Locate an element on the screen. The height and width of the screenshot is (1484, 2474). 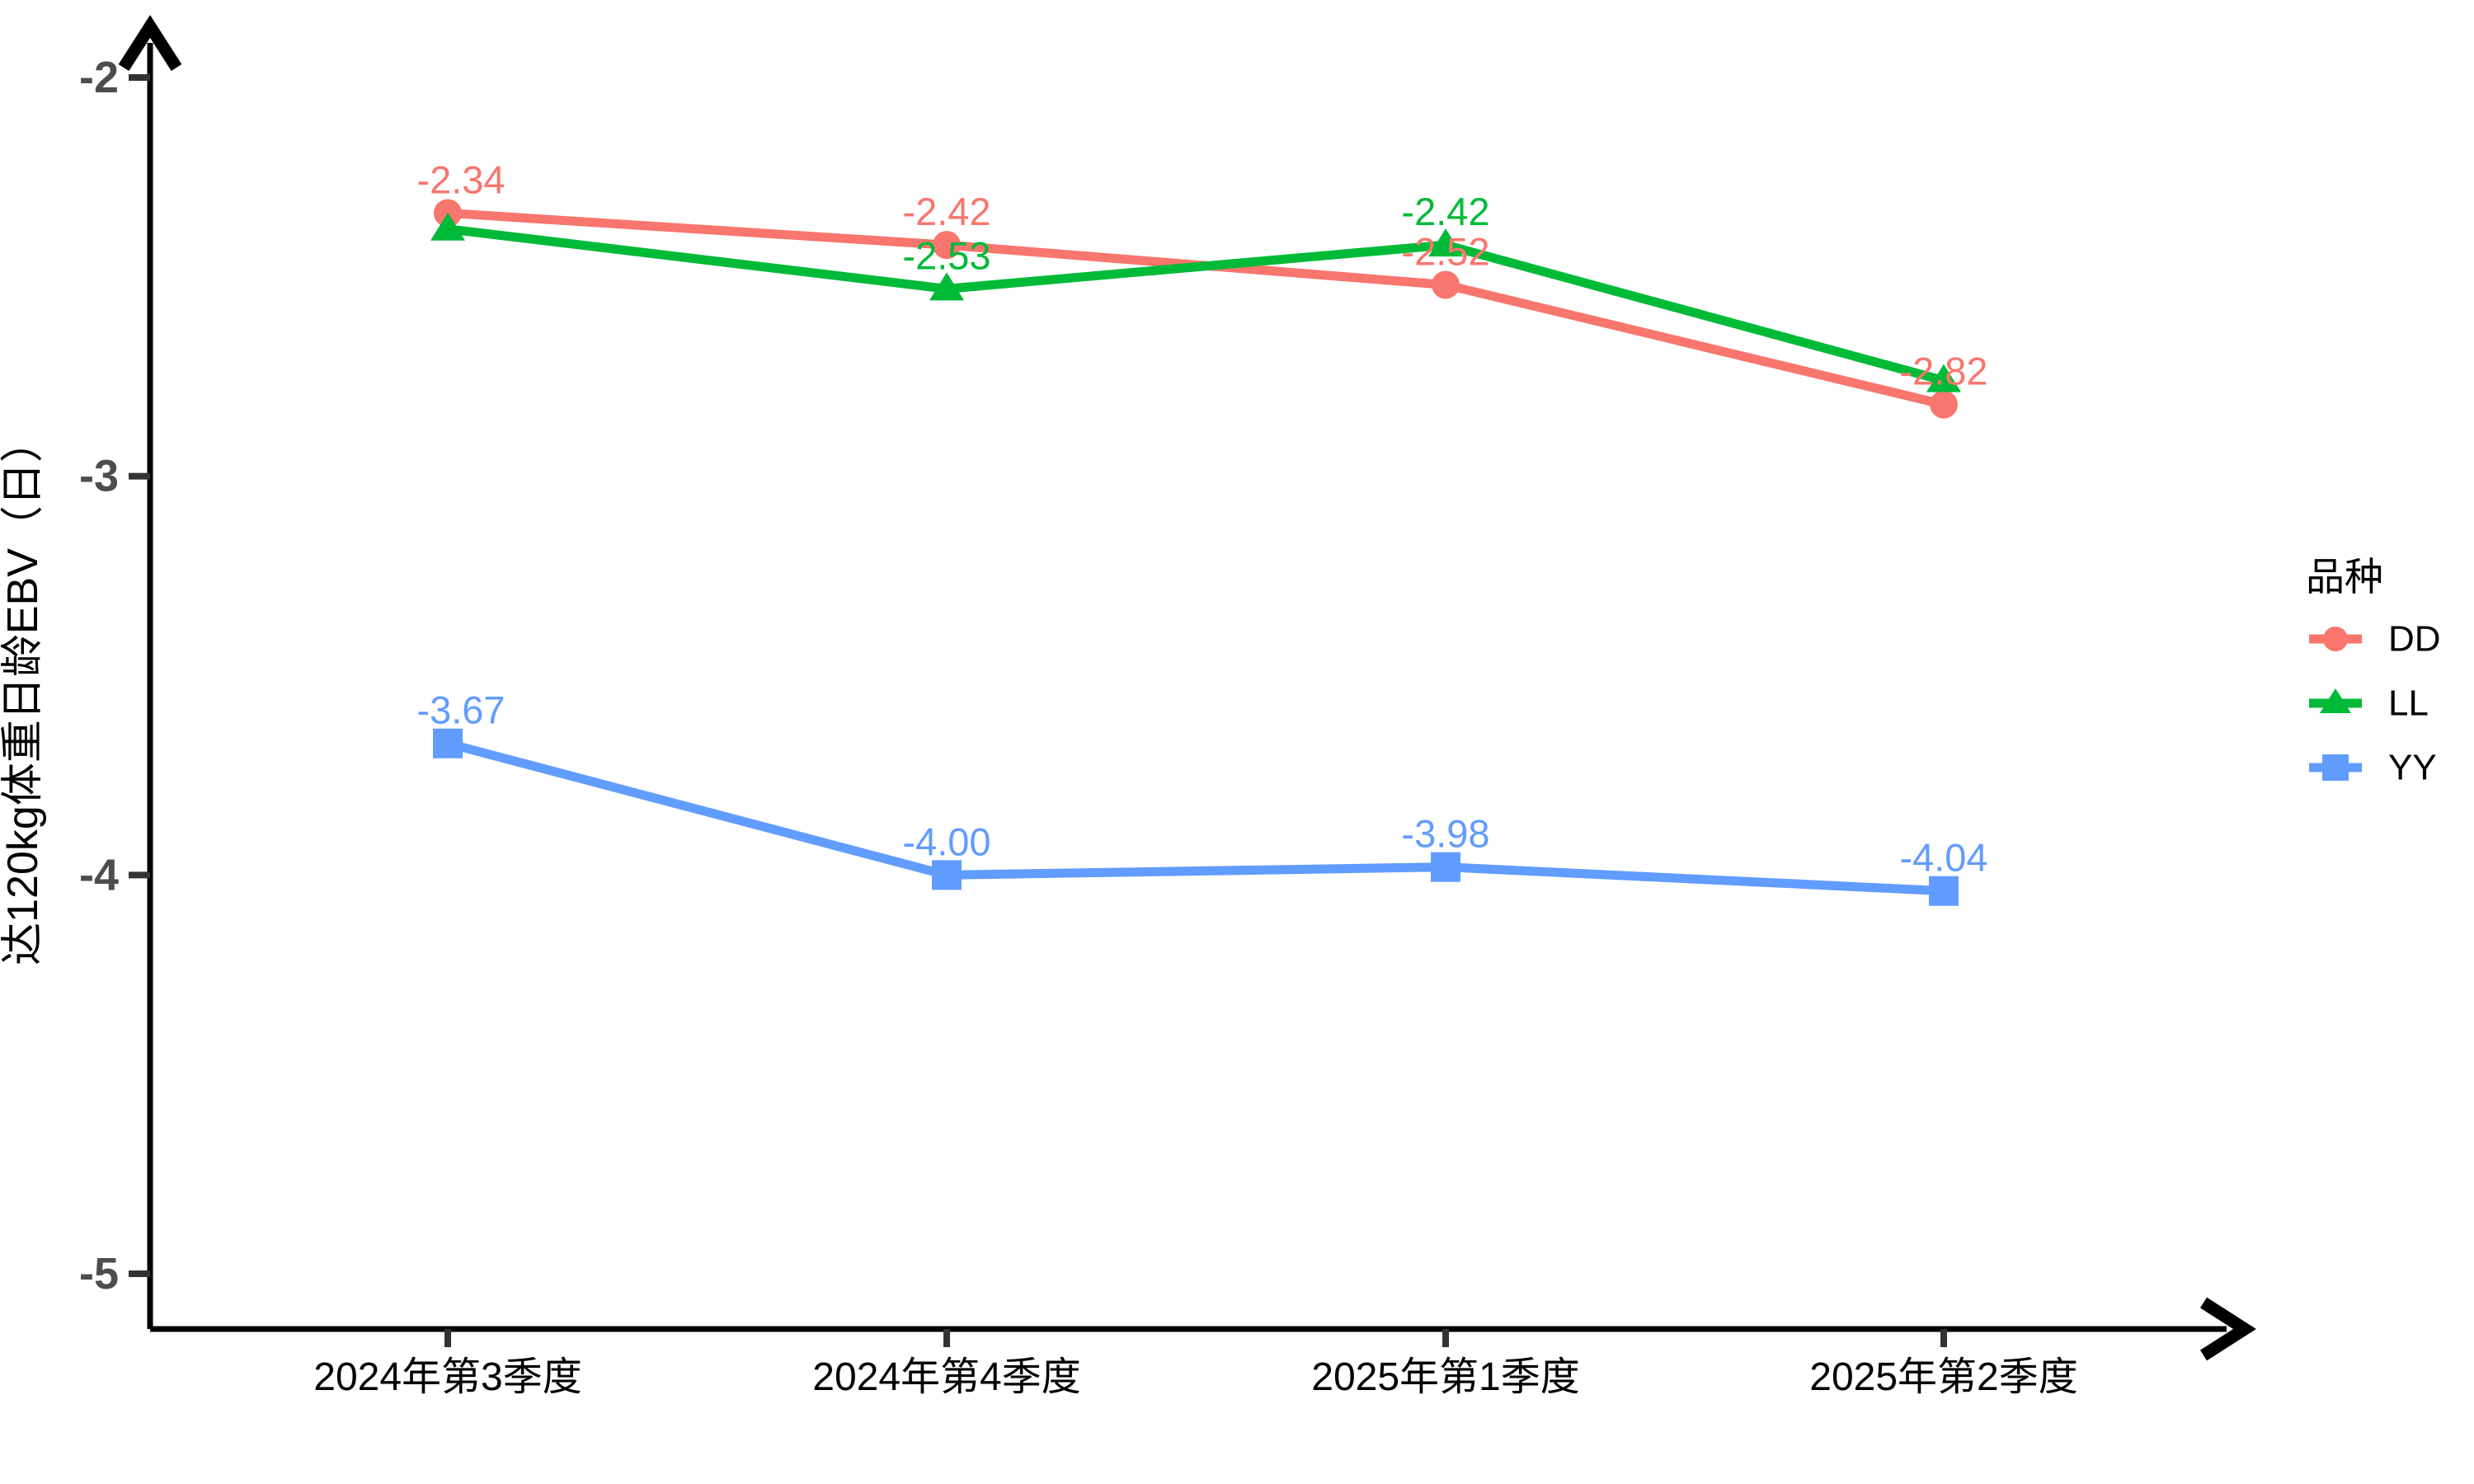
legend-item-YY: YY is located at coordinates (2373, 768).